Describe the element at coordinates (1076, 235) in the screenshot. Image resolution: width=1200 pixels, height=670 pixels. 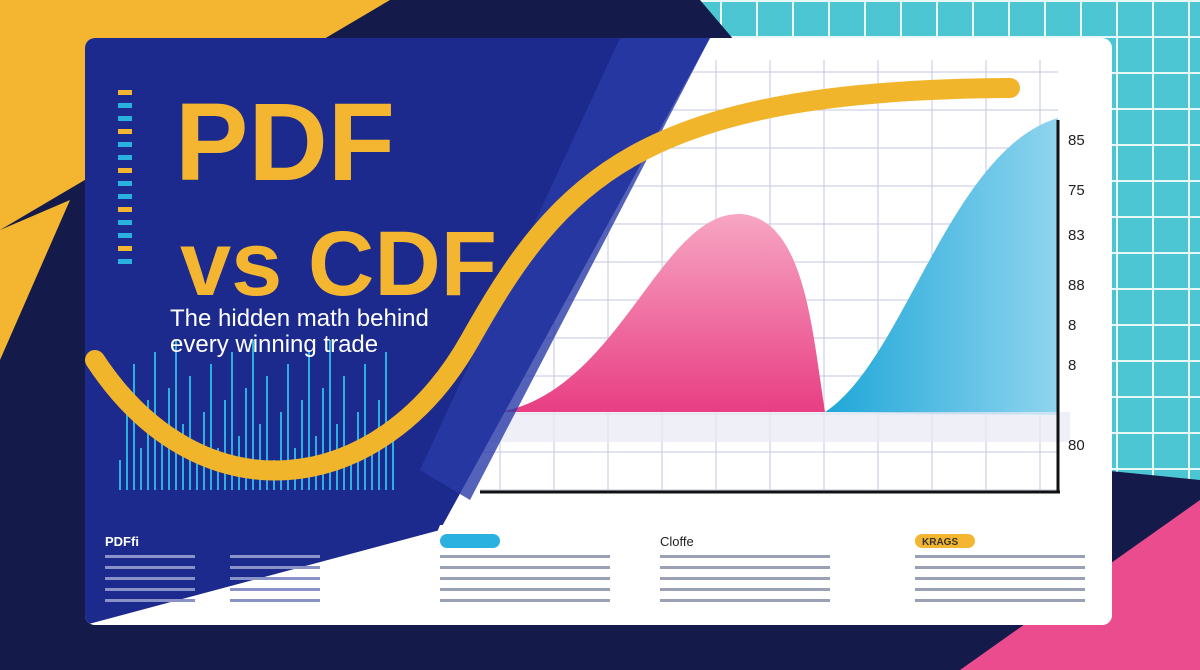
I see `y-tick-label: 83` at that location.